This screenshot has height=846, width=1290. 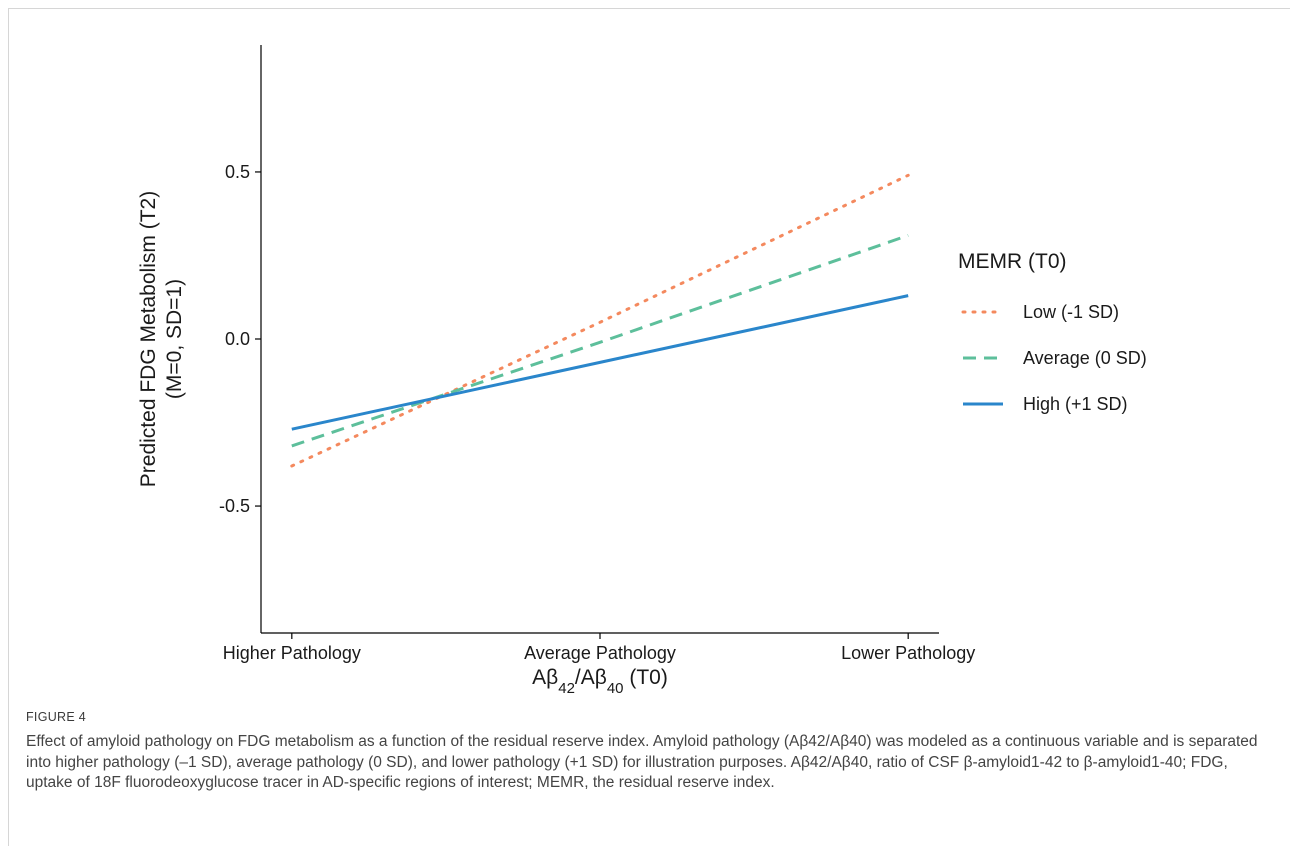 What do you see at coordinates (1071, 312) in the screenshot?
I see `legend-label-1: Low (-1 SD)` at bounding box center [1071, 312].